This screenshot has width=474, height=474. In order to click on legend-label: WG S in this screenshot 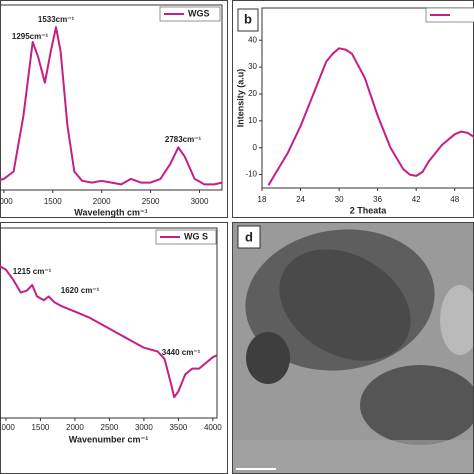, I will do `click(196, 236)`.